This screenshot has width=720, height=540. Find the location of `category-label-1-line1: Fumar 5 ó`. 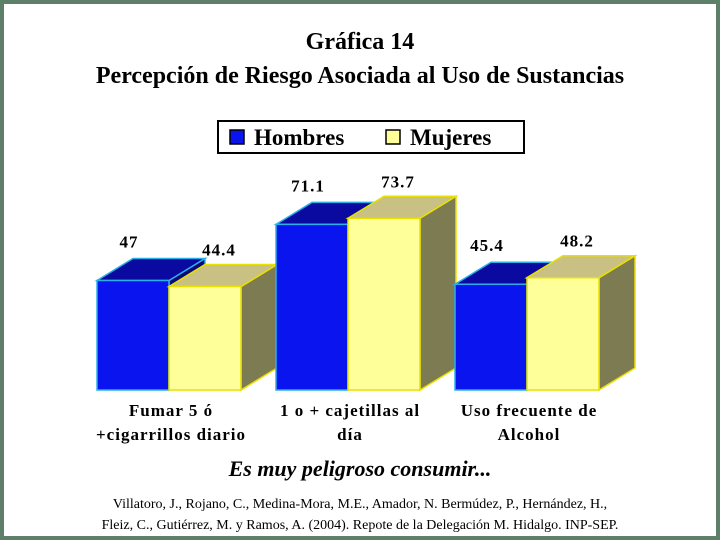

category-label-1-line1: Fumar 5 ó is located at coordinates (171, 410).